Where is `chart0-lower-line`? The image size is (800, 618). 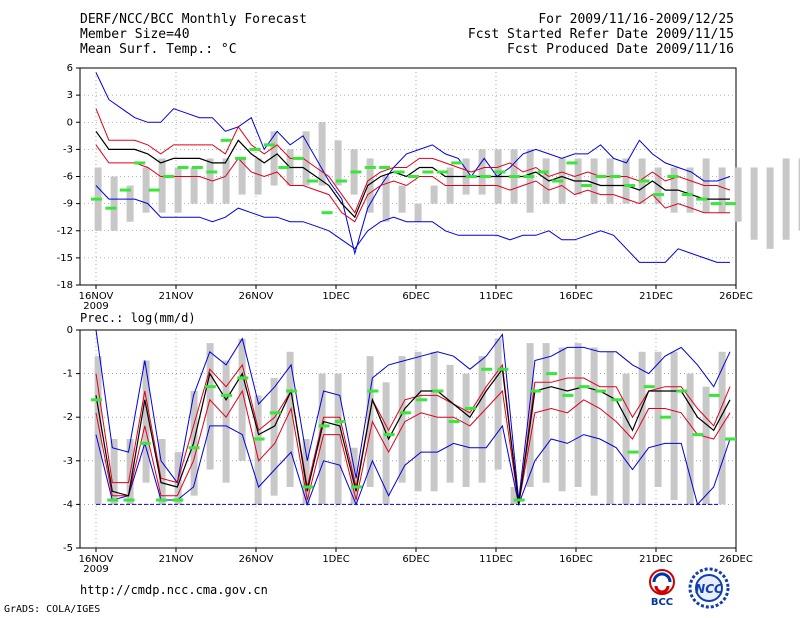
chart0-lower-line is located at coordinates (412, 183).